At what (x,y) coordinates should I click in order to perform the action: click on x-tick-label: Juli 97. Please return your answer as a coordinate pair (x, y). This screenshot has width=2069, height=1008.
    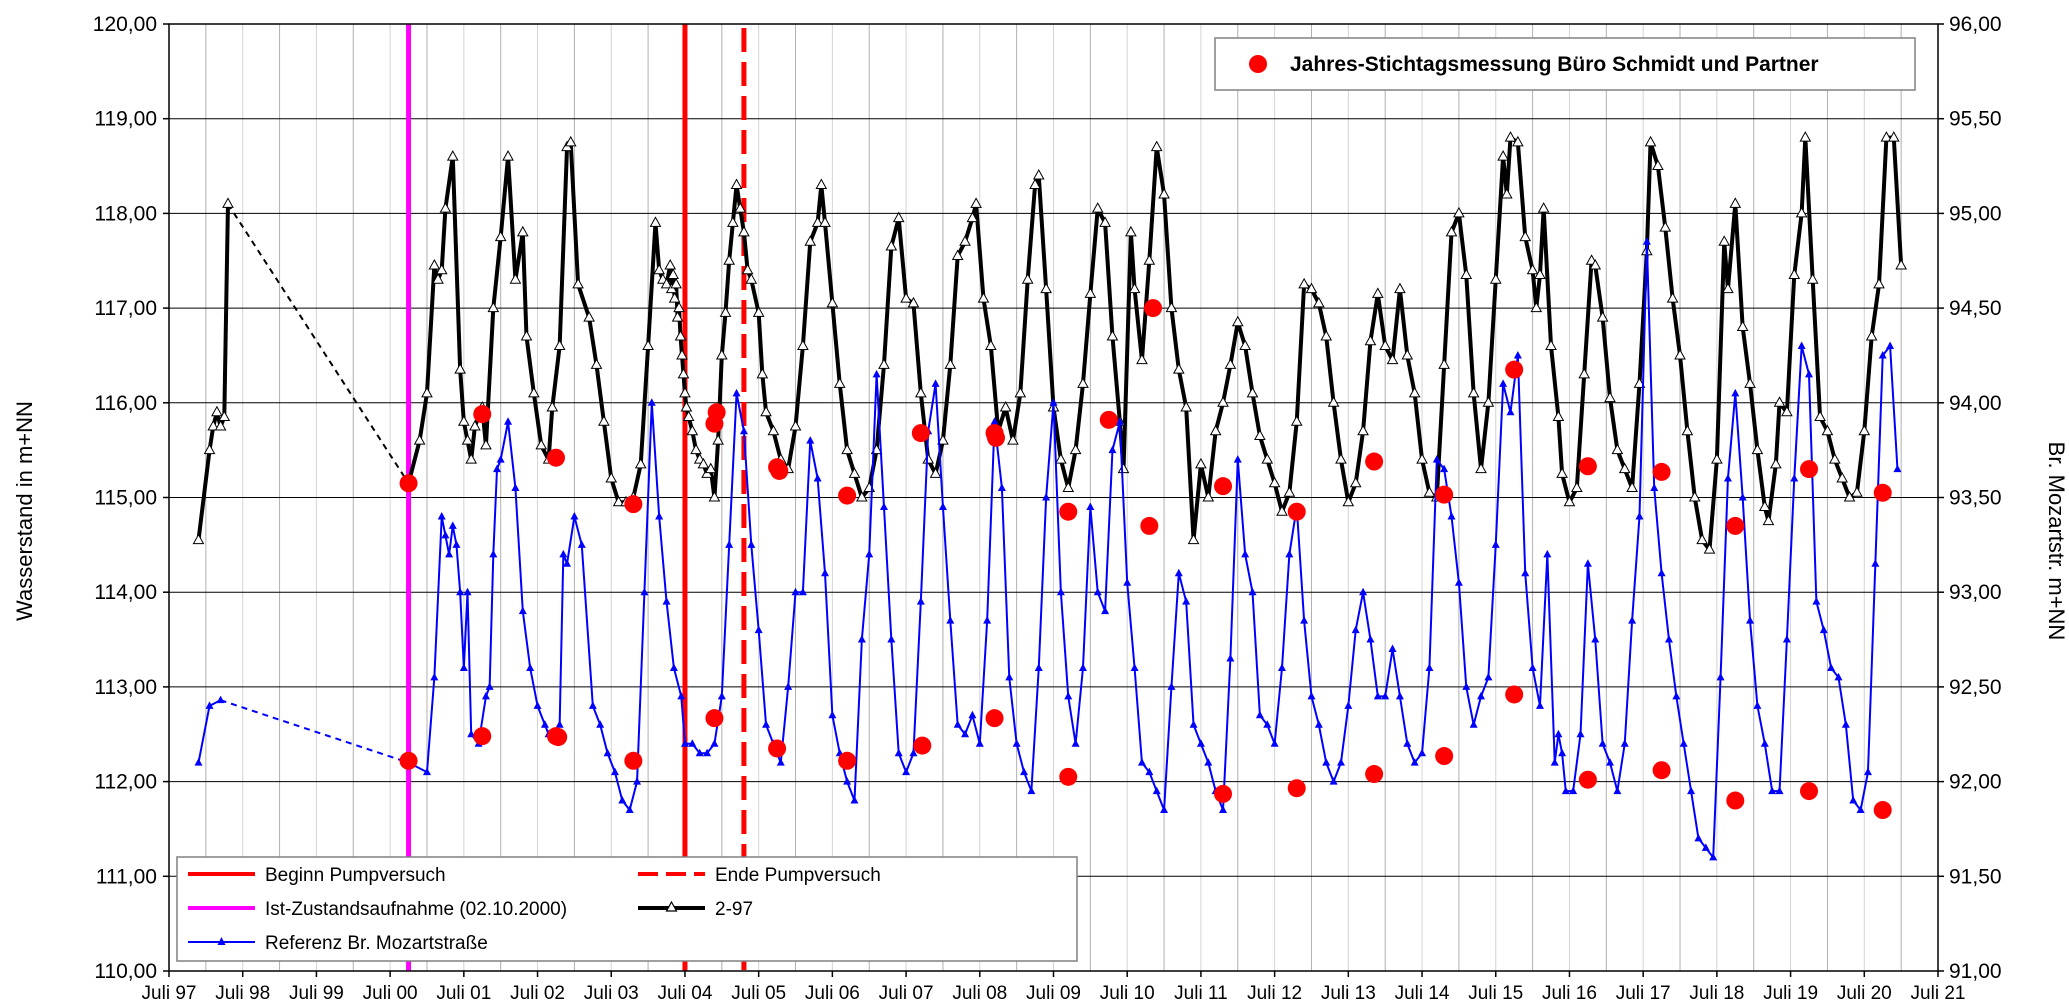
    Looking at the image, I should click on (169, 993).